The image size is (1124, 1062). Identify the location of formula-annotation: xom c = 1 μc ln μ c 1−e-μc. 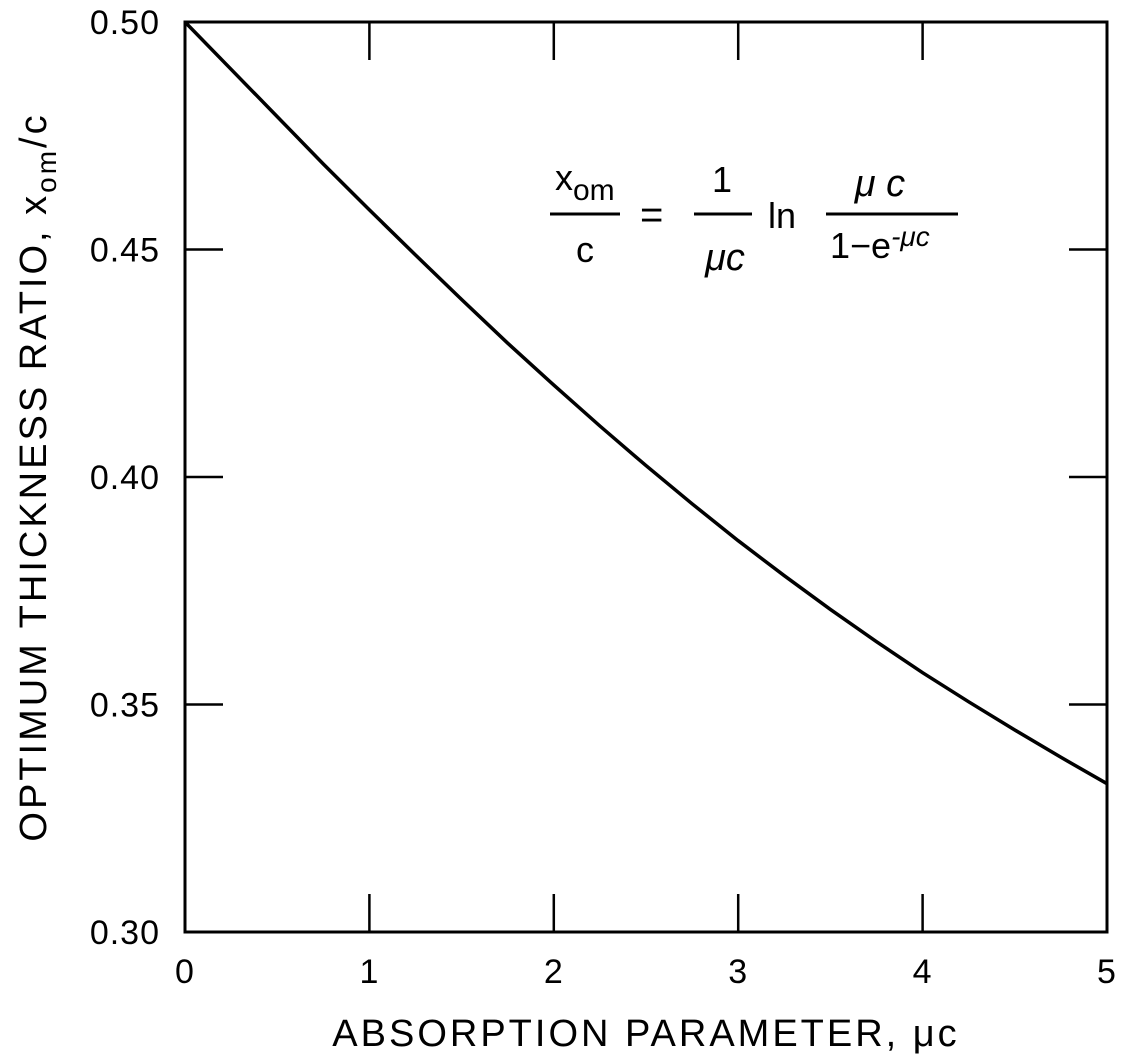
(754, 218).